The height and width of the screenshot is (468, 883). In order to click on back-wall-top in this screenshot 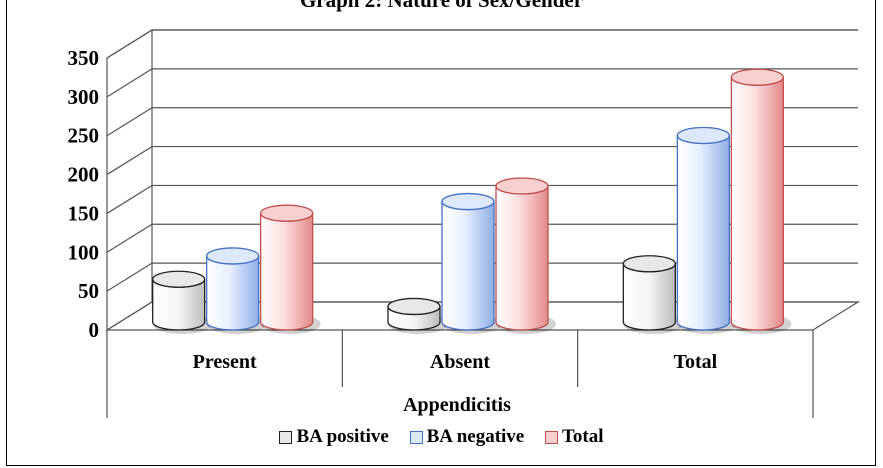, I will do `click(482, 44)`.